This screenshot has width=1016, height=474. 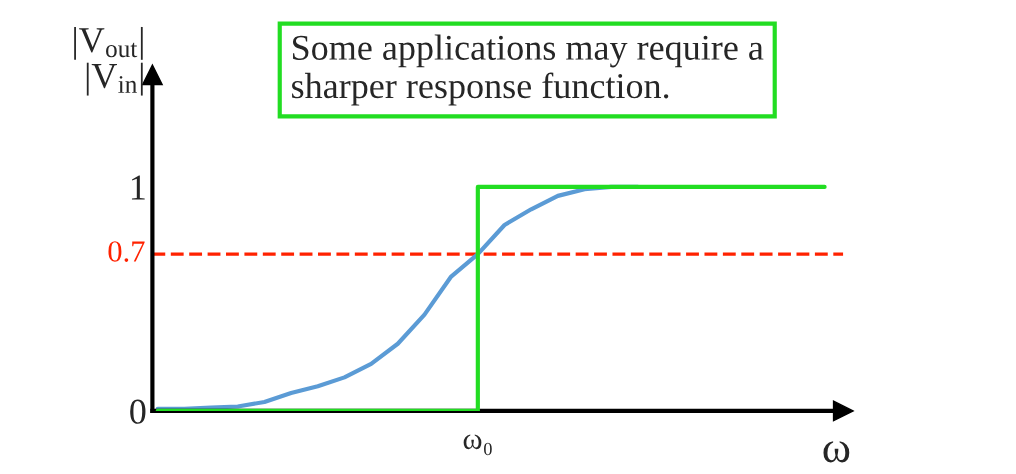 What do you see at coordinates (126, 251) in the screenshot?
I see `ref-line-label: 0.7` at bounding box center [126, 251].